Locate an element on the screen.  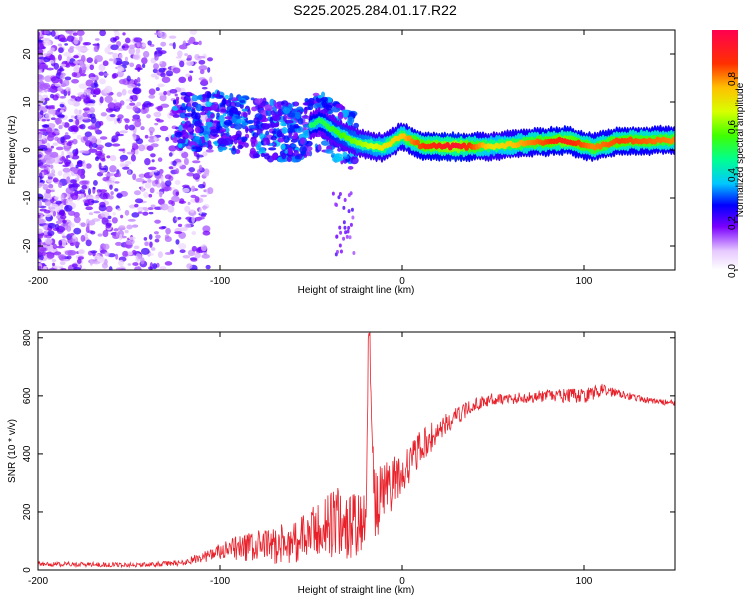
spectrogram-x-tick-label: -200 is located at coordinates (38, 281).